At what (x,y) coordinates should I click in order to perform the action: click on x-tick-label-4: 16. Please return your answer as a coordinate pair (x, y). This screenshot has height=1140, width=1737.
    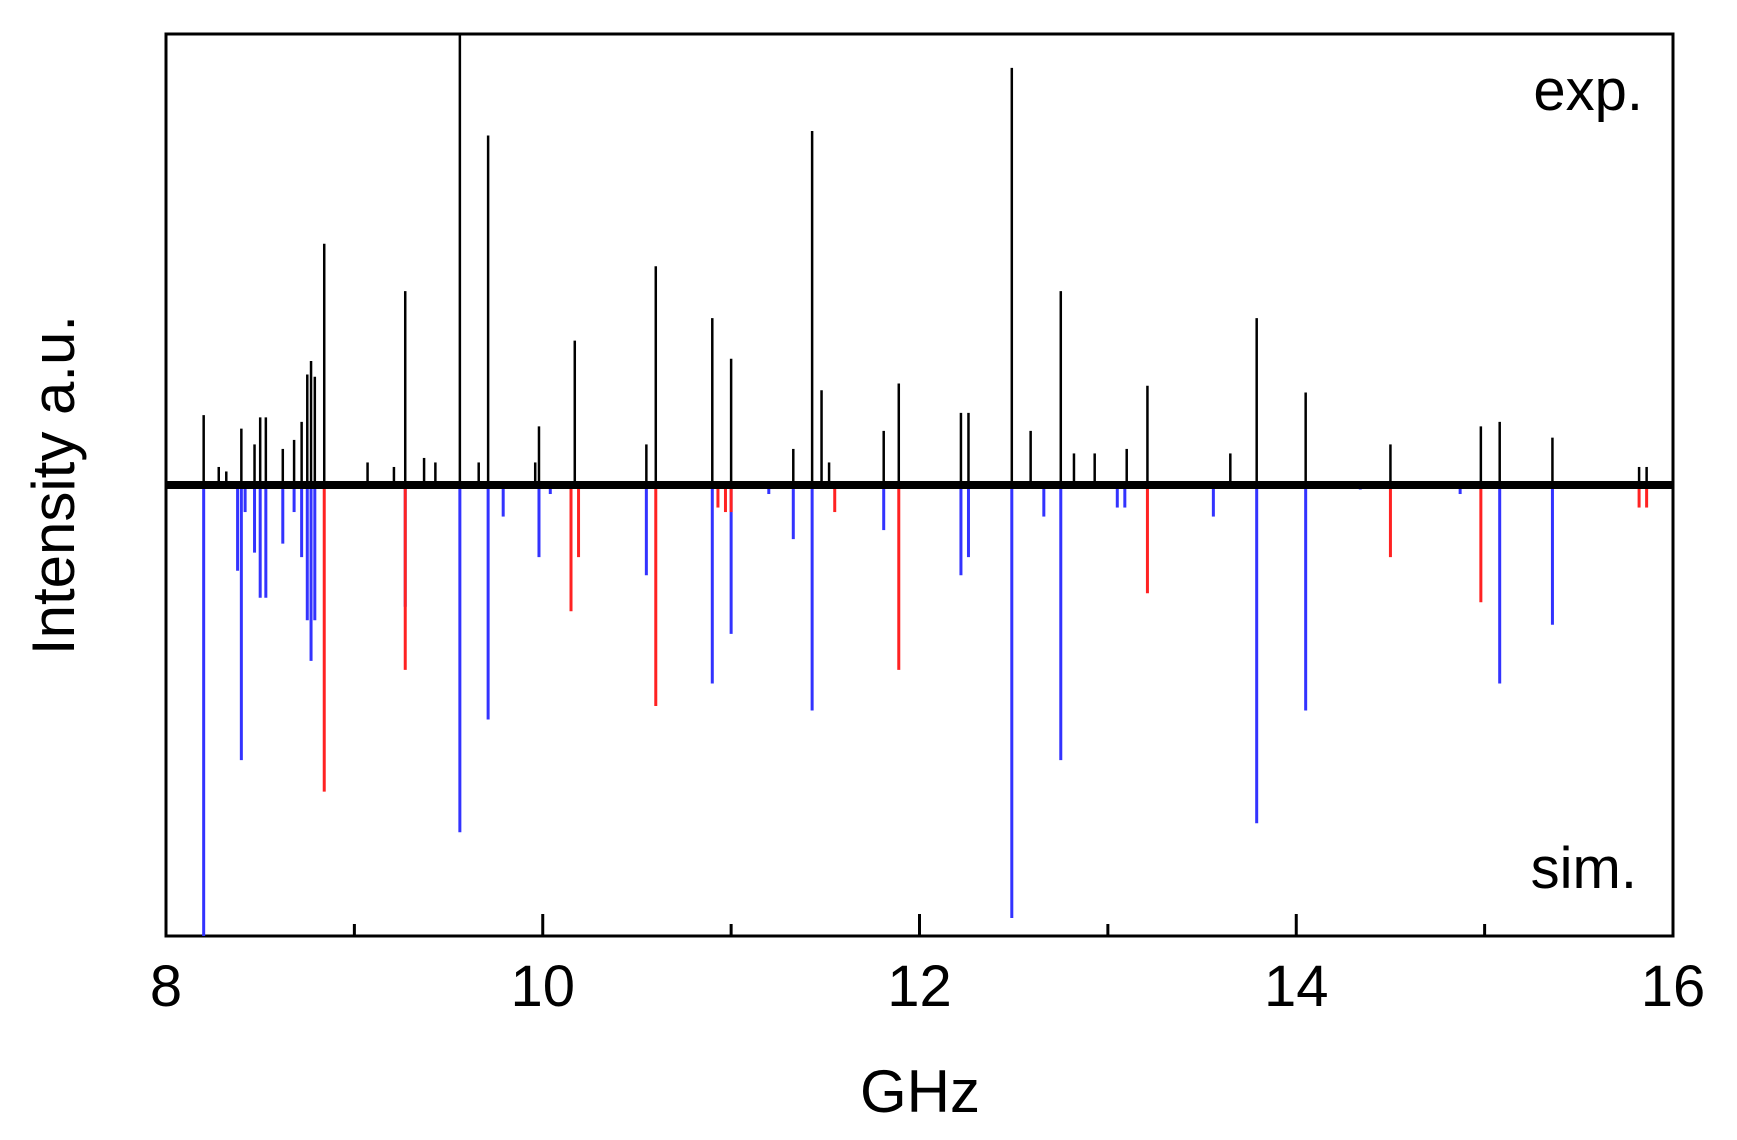
    Looking at the image, I should click on (1673, 986).